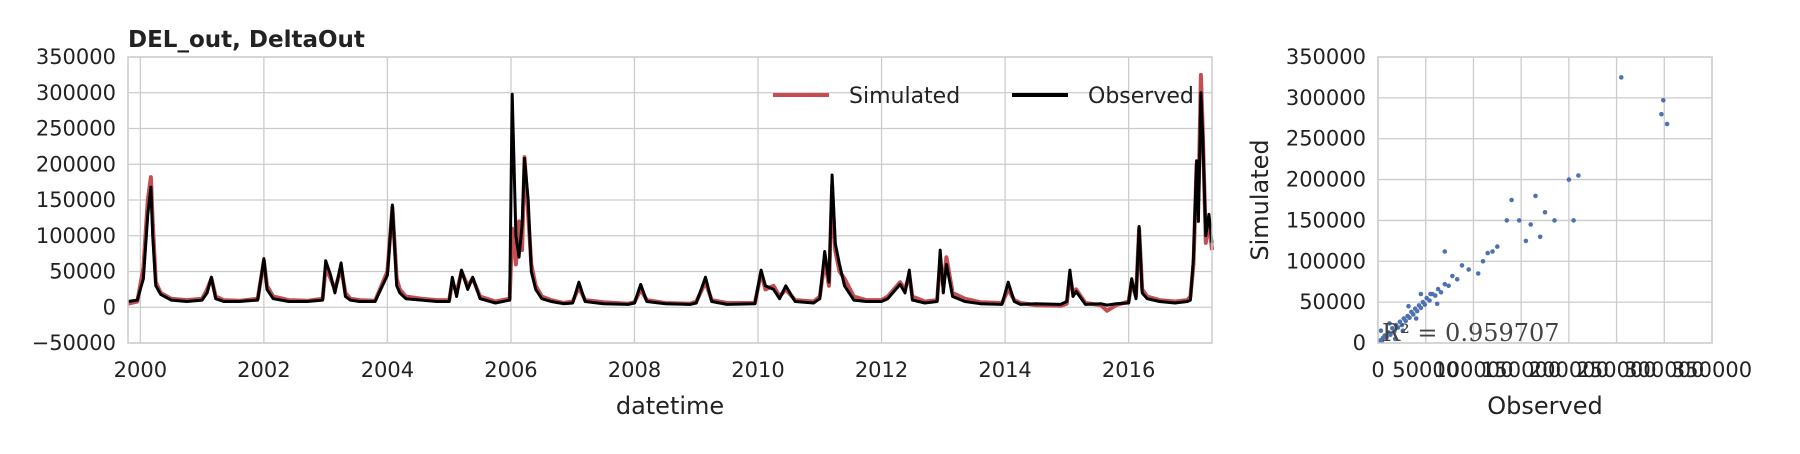  I want to click on timeseries-x-tick-label: 2004, so click(387, 370).